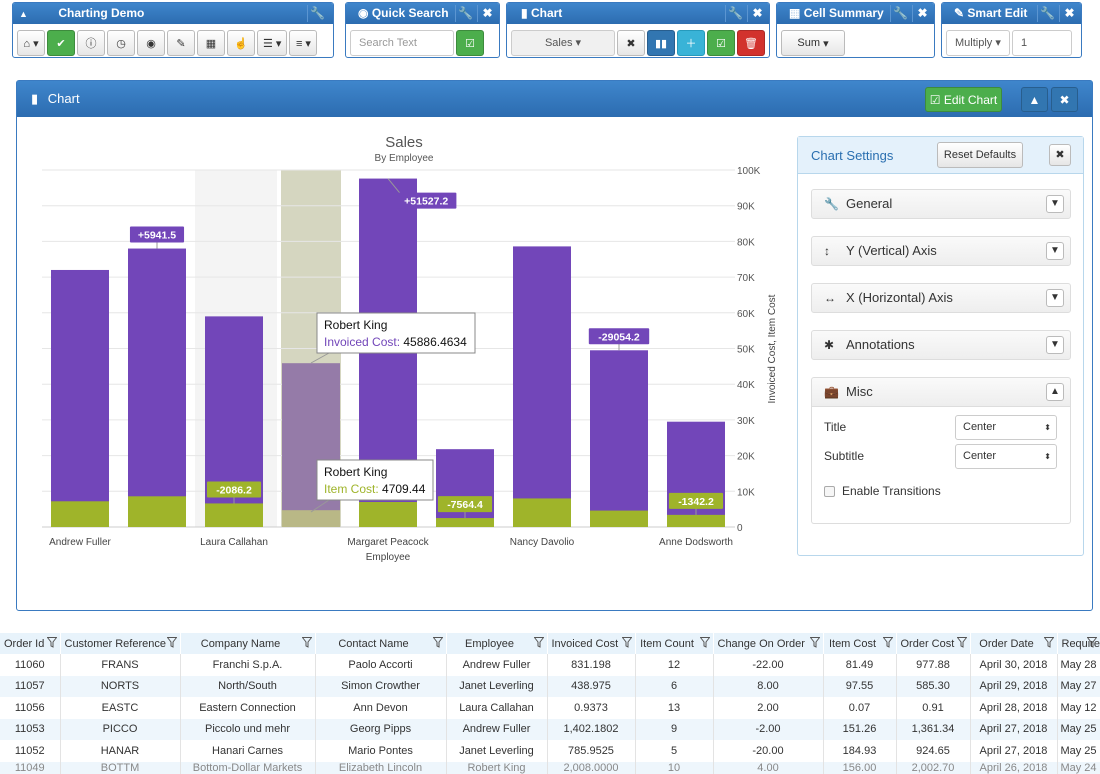  I want to click on chevron-up-icon: ▲, so click(1055, 392).